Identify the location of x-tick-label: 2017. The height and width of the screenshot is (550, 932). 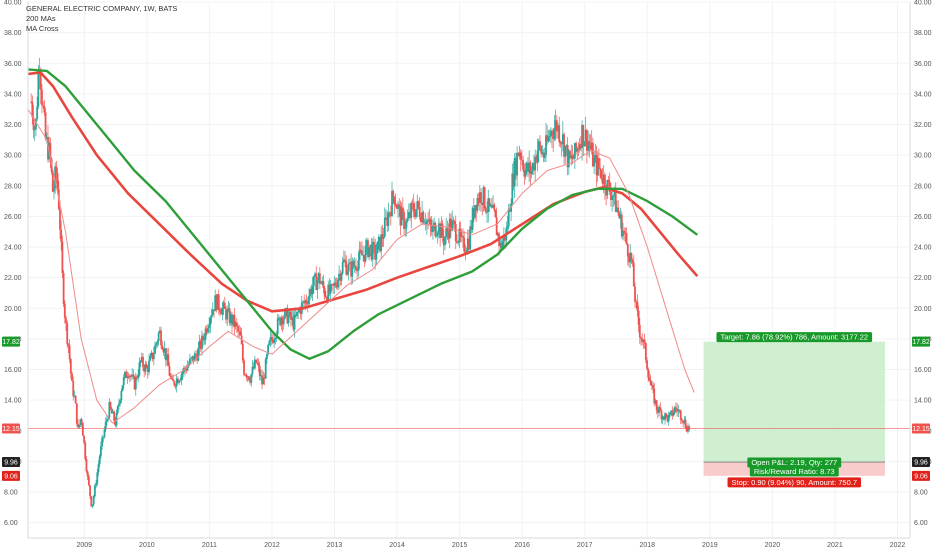
(585, 545).